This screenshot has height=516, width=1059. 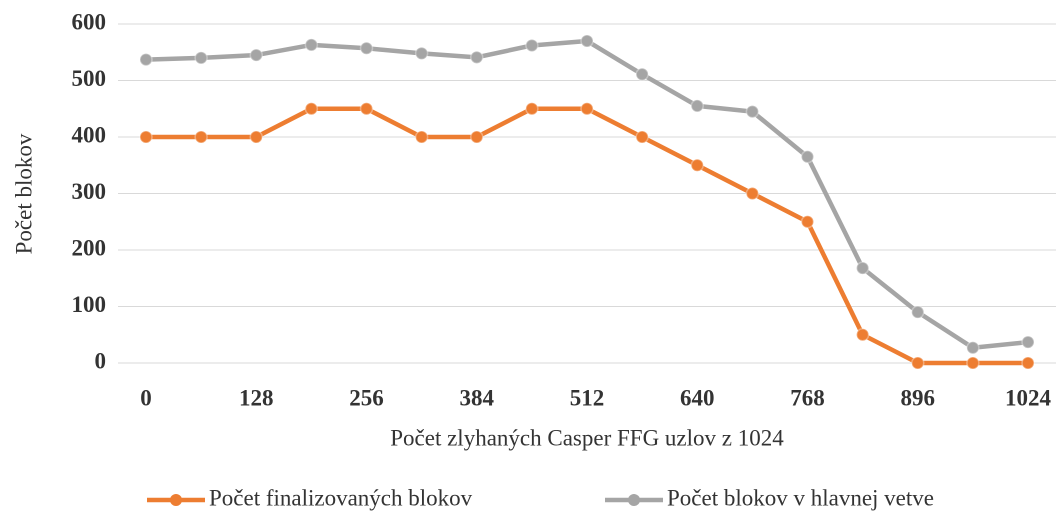 What do you see at coordinates (918, 397) in the screenshot?
I see `x-tick-label: 896` at bounding box center [918, 397].